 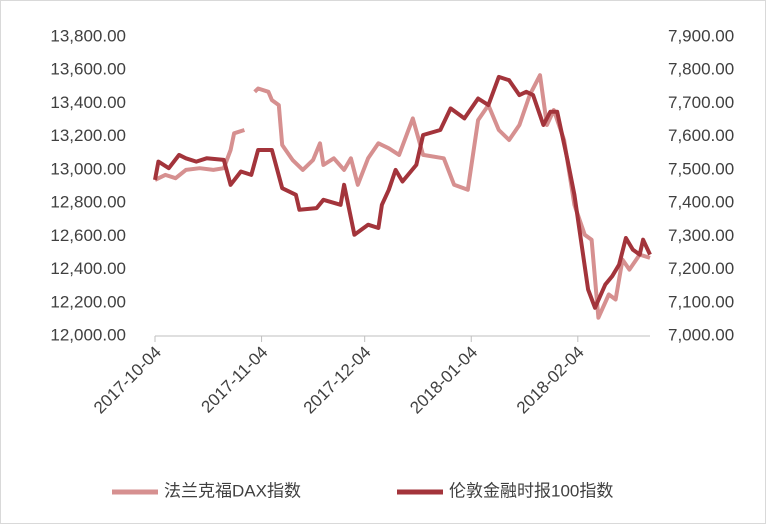 I want to click on y-tick-label: 12,800.00, so click(x=88, y=202).